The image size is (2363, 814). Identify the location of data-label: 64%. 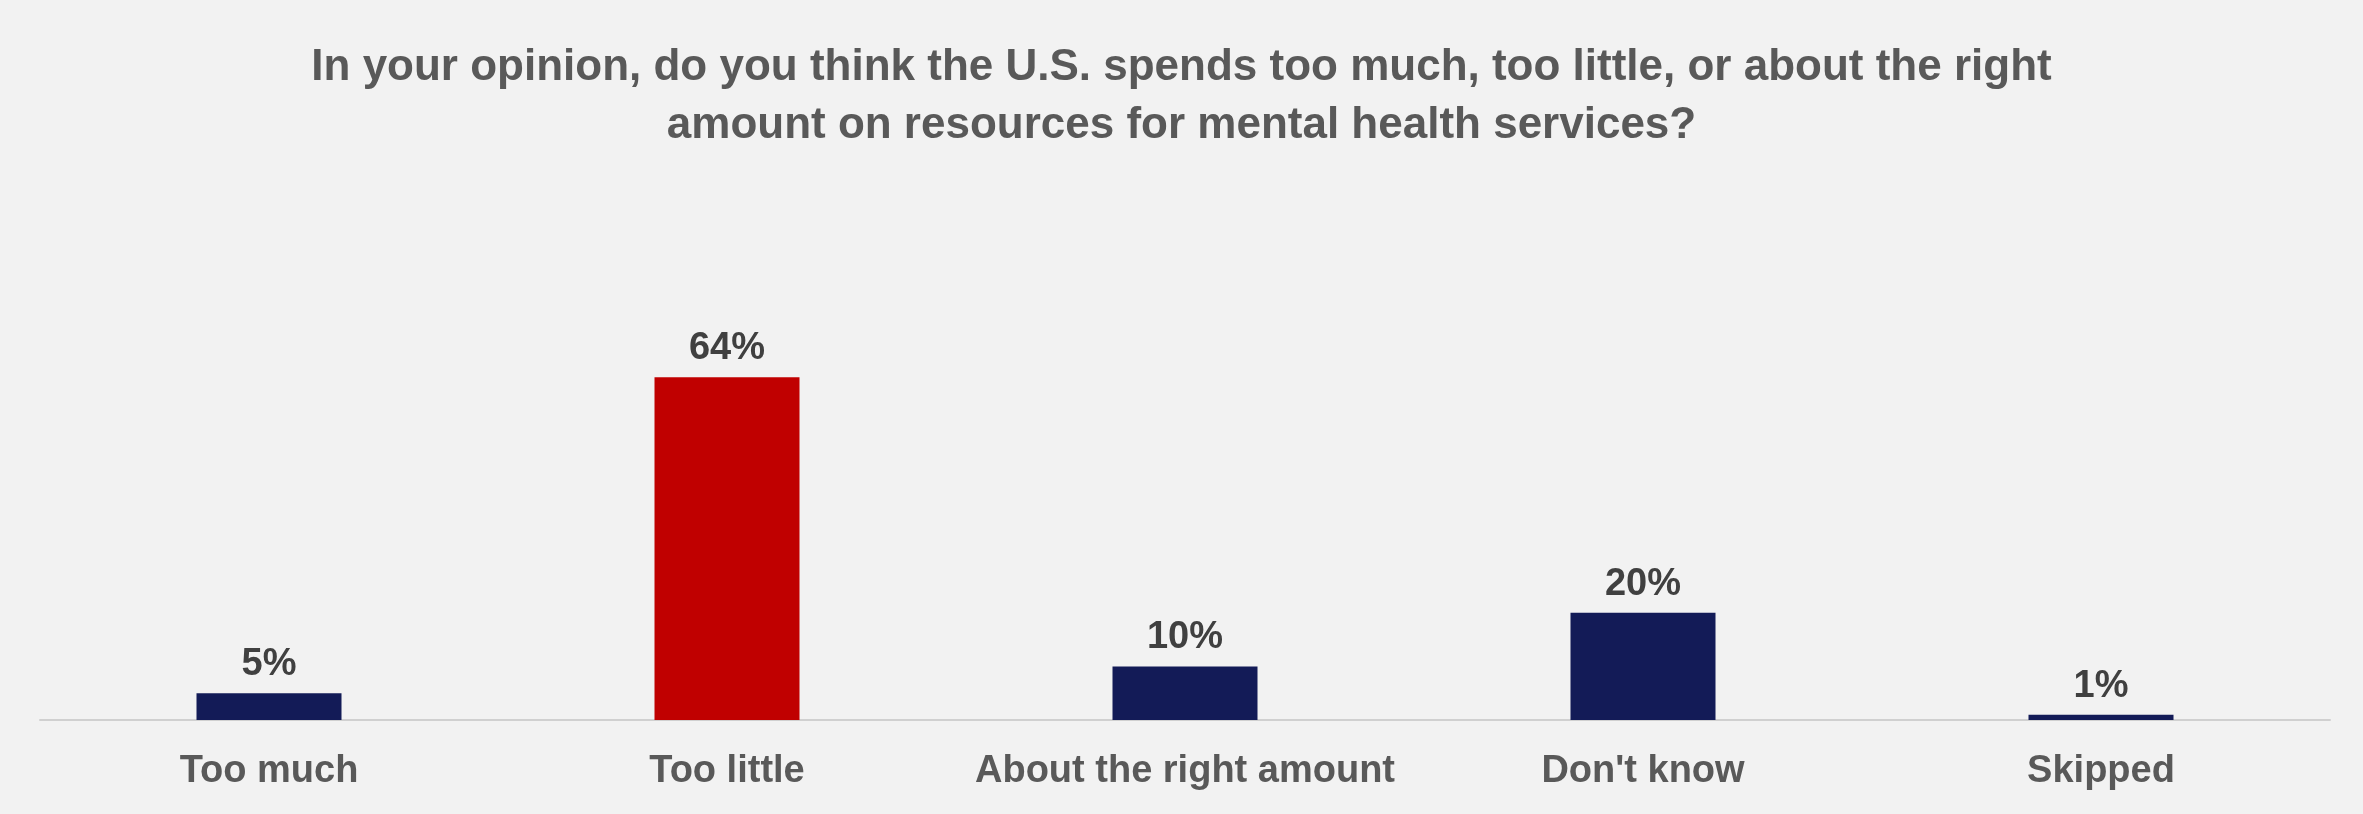
(727, 346).